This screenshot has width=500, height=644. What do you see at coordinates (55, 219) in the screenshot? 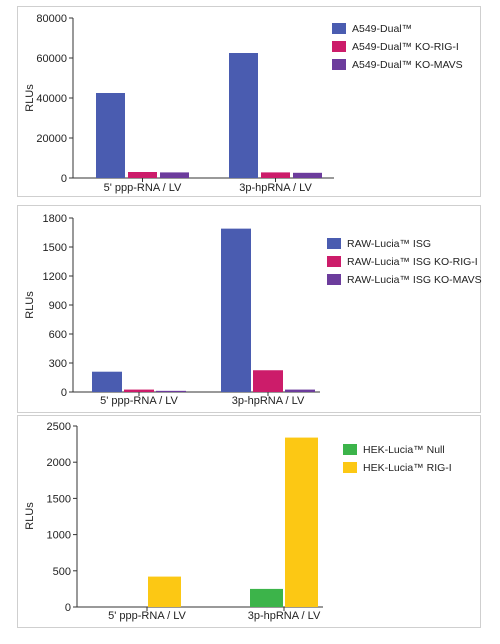
I see `y-tick-label: 1800` at bounding box center [55, 219].